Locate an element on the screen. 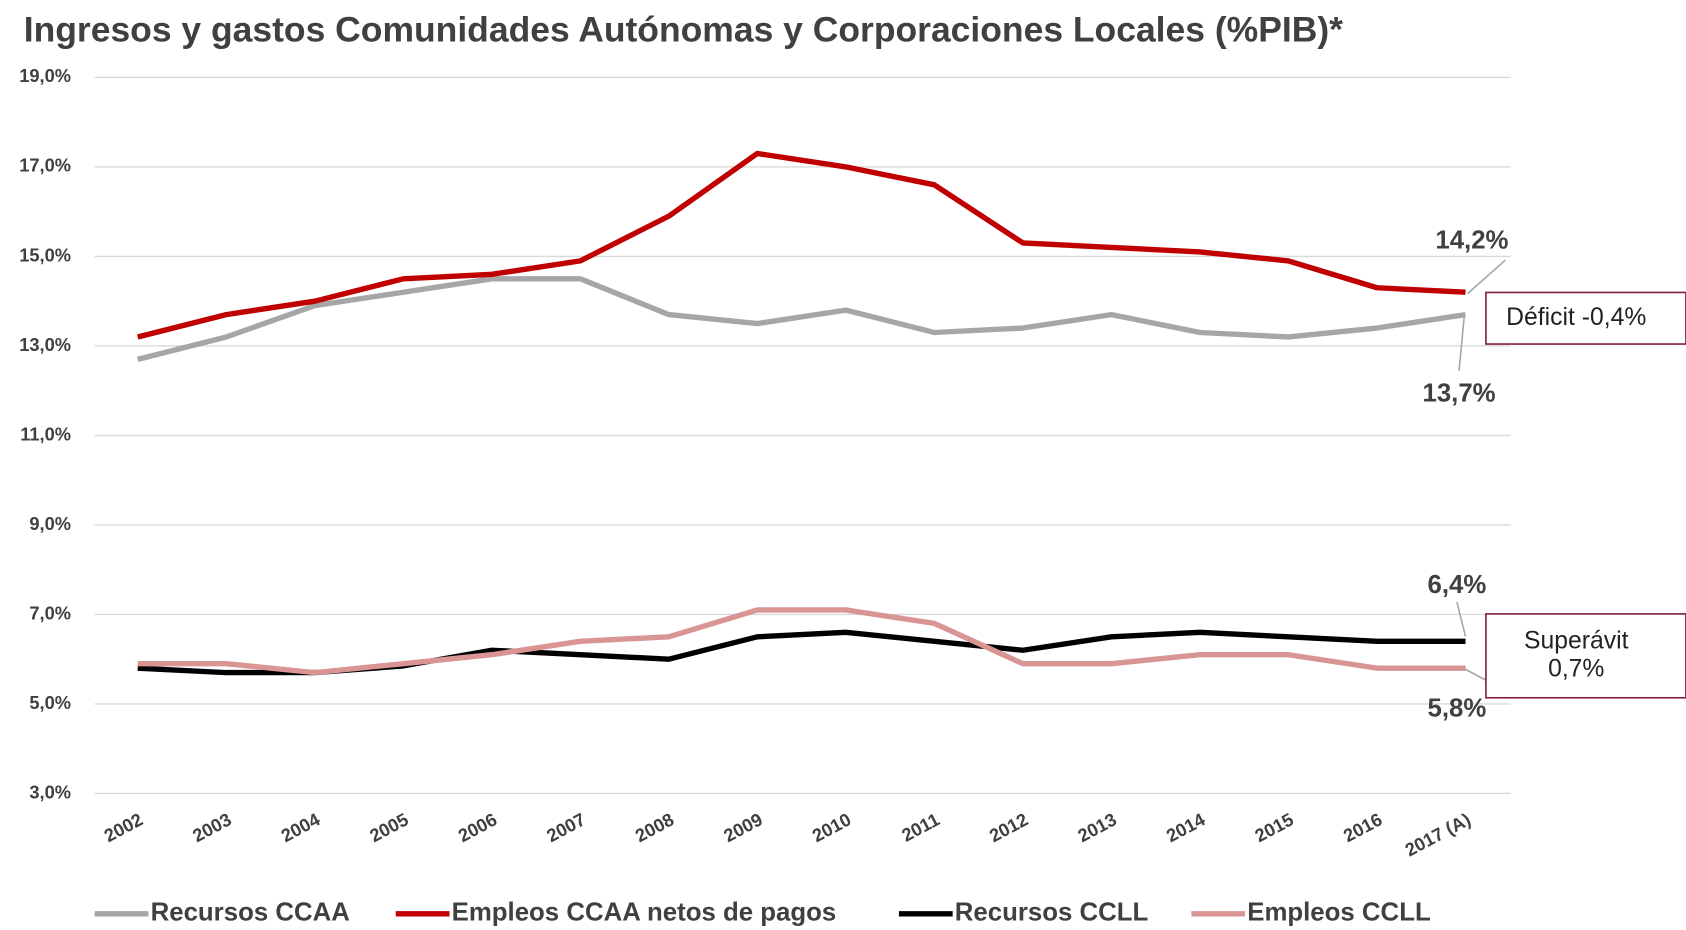  y-tick-label: 3,0% is located at coordinates (50, 791).